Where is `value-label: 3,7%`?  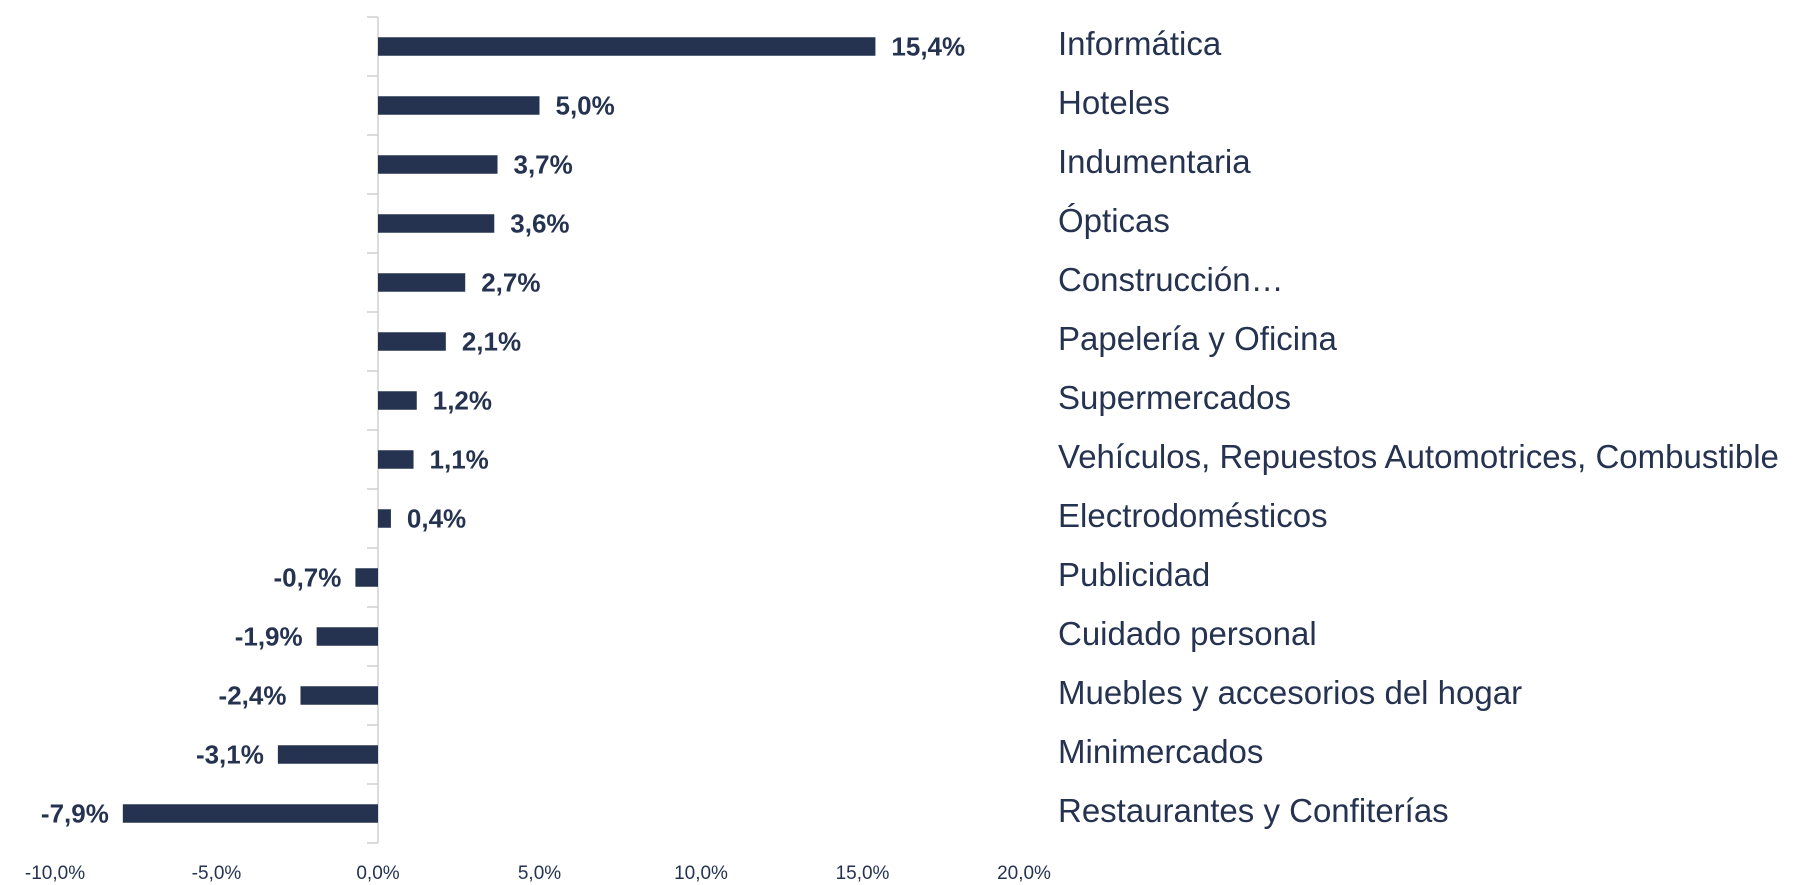 value-label: 3,7% is located at coordinates (543, 164).